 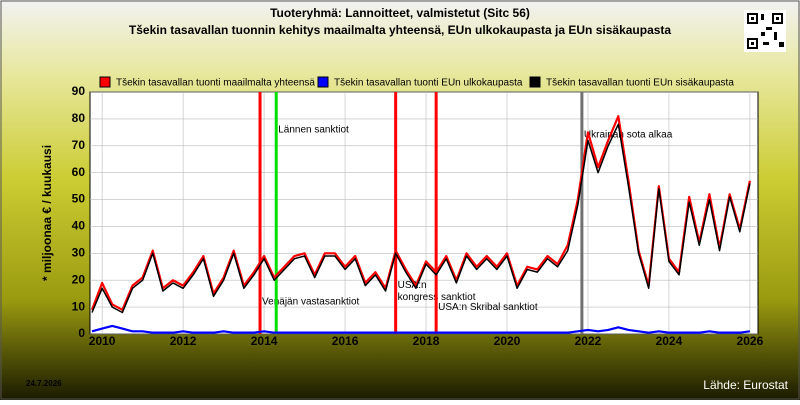 I want to click on y-tick-label: 80, so click(x=79, y=118).